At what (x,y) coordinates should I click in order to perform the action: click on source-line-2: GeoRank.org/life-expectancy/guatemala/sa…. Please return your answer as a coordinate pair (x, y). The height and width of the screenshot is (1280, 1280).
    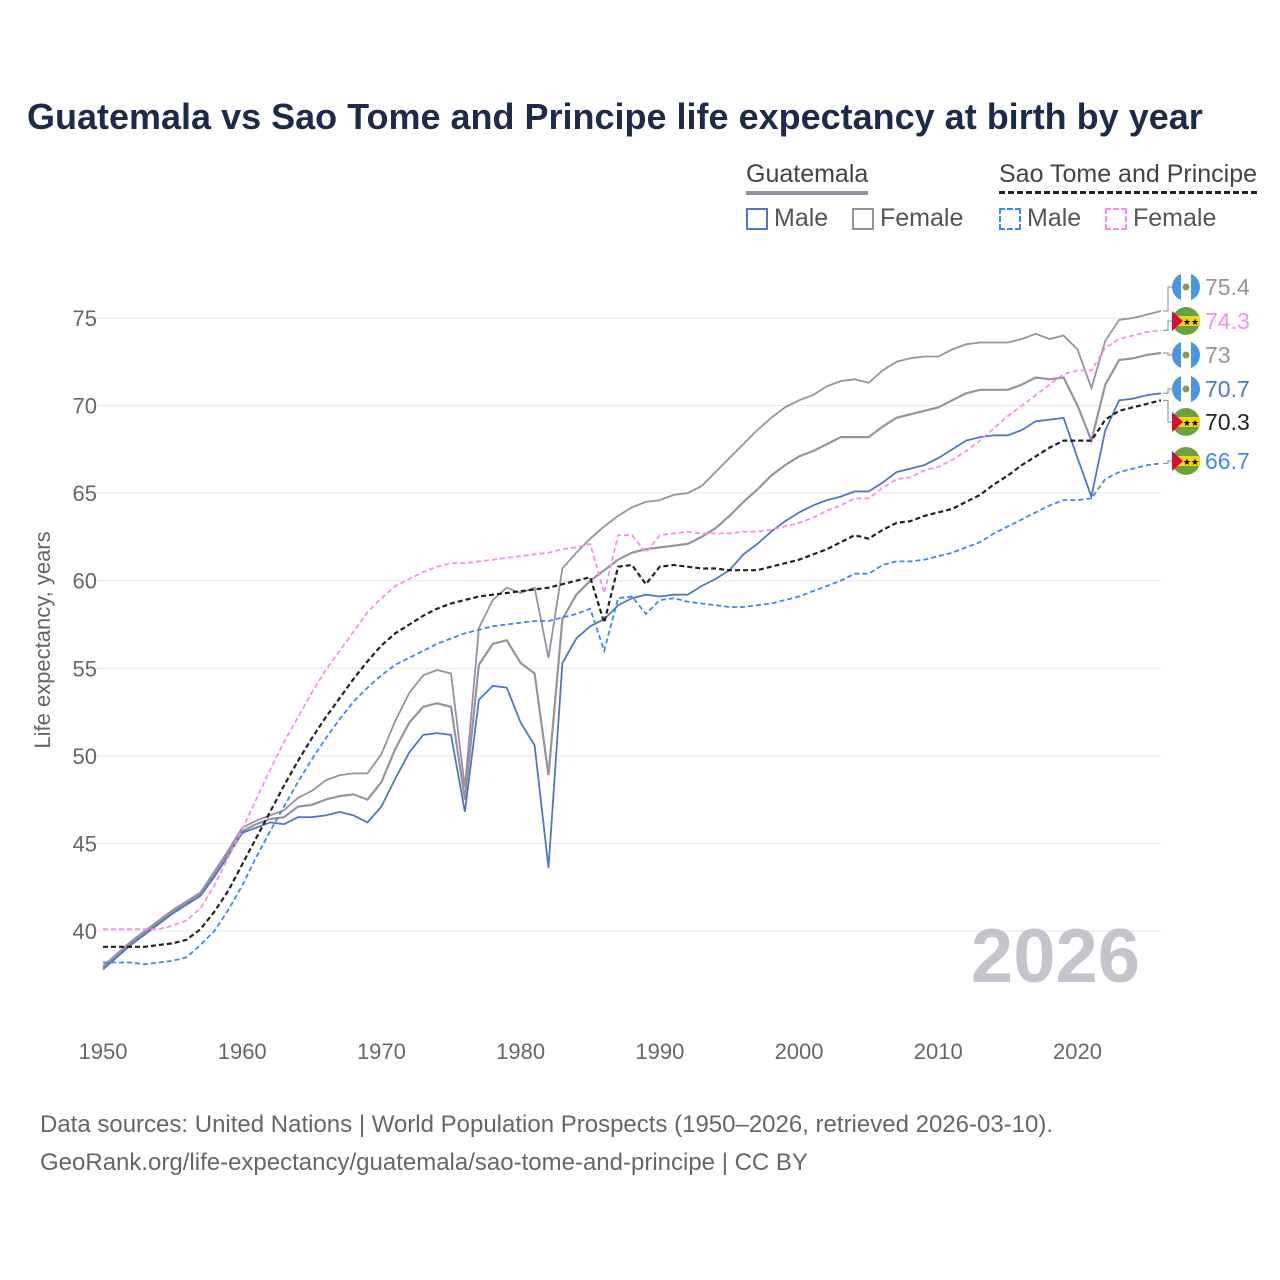
    Looking at the image, I should click on (424, 1162).